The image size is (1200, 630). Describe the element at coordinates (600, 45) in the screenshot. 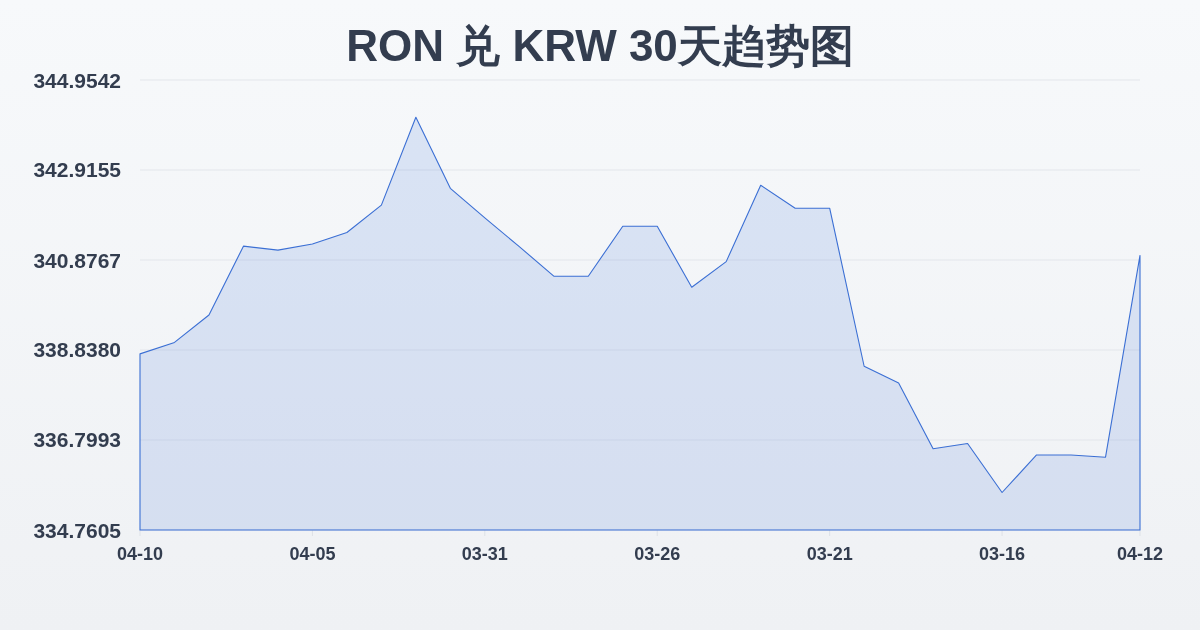

I see `chart-title: RON 兑 KRW 30天趋势图` at that location.